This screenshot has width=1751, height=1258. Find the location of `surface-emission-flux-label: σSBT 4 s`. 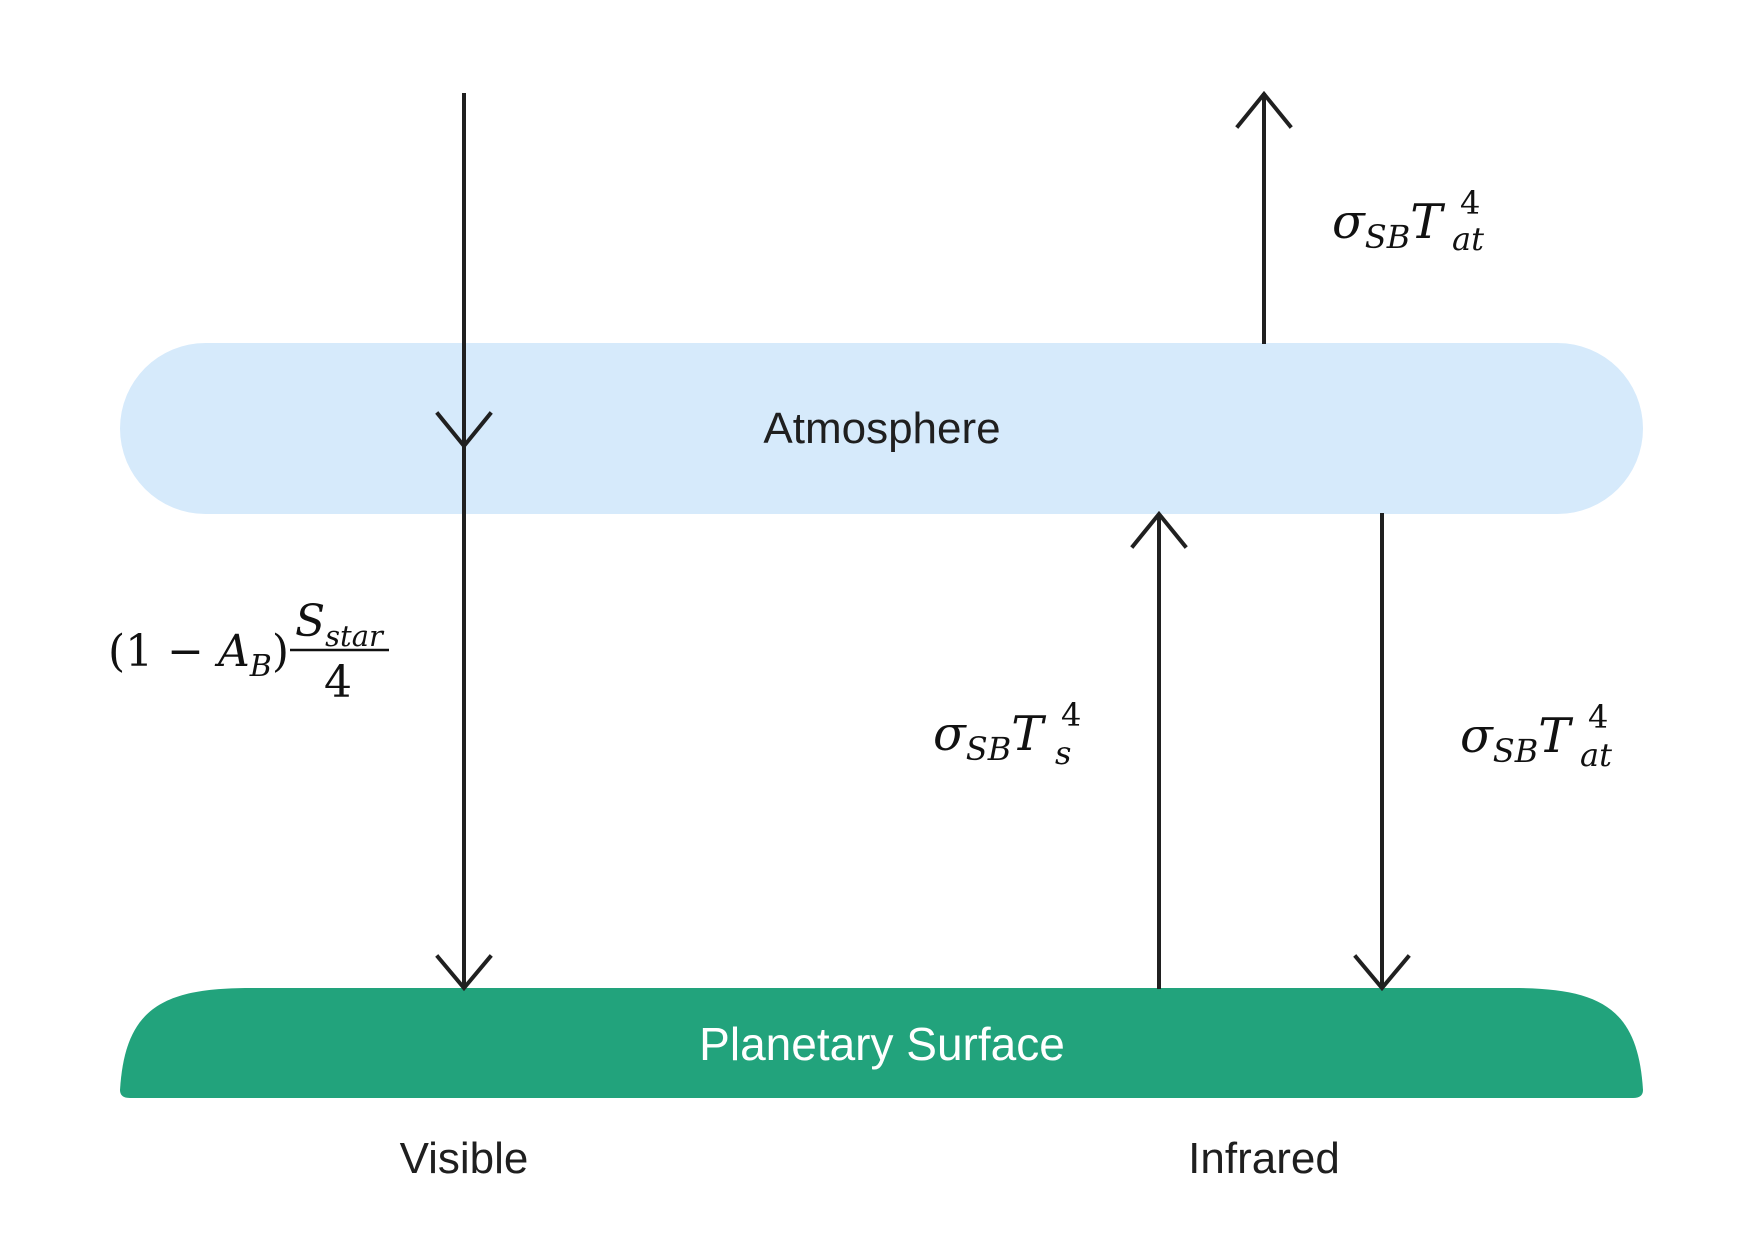

surface-emission-flux-label: σSBT 4 s is located at coordinates (1007, 734).